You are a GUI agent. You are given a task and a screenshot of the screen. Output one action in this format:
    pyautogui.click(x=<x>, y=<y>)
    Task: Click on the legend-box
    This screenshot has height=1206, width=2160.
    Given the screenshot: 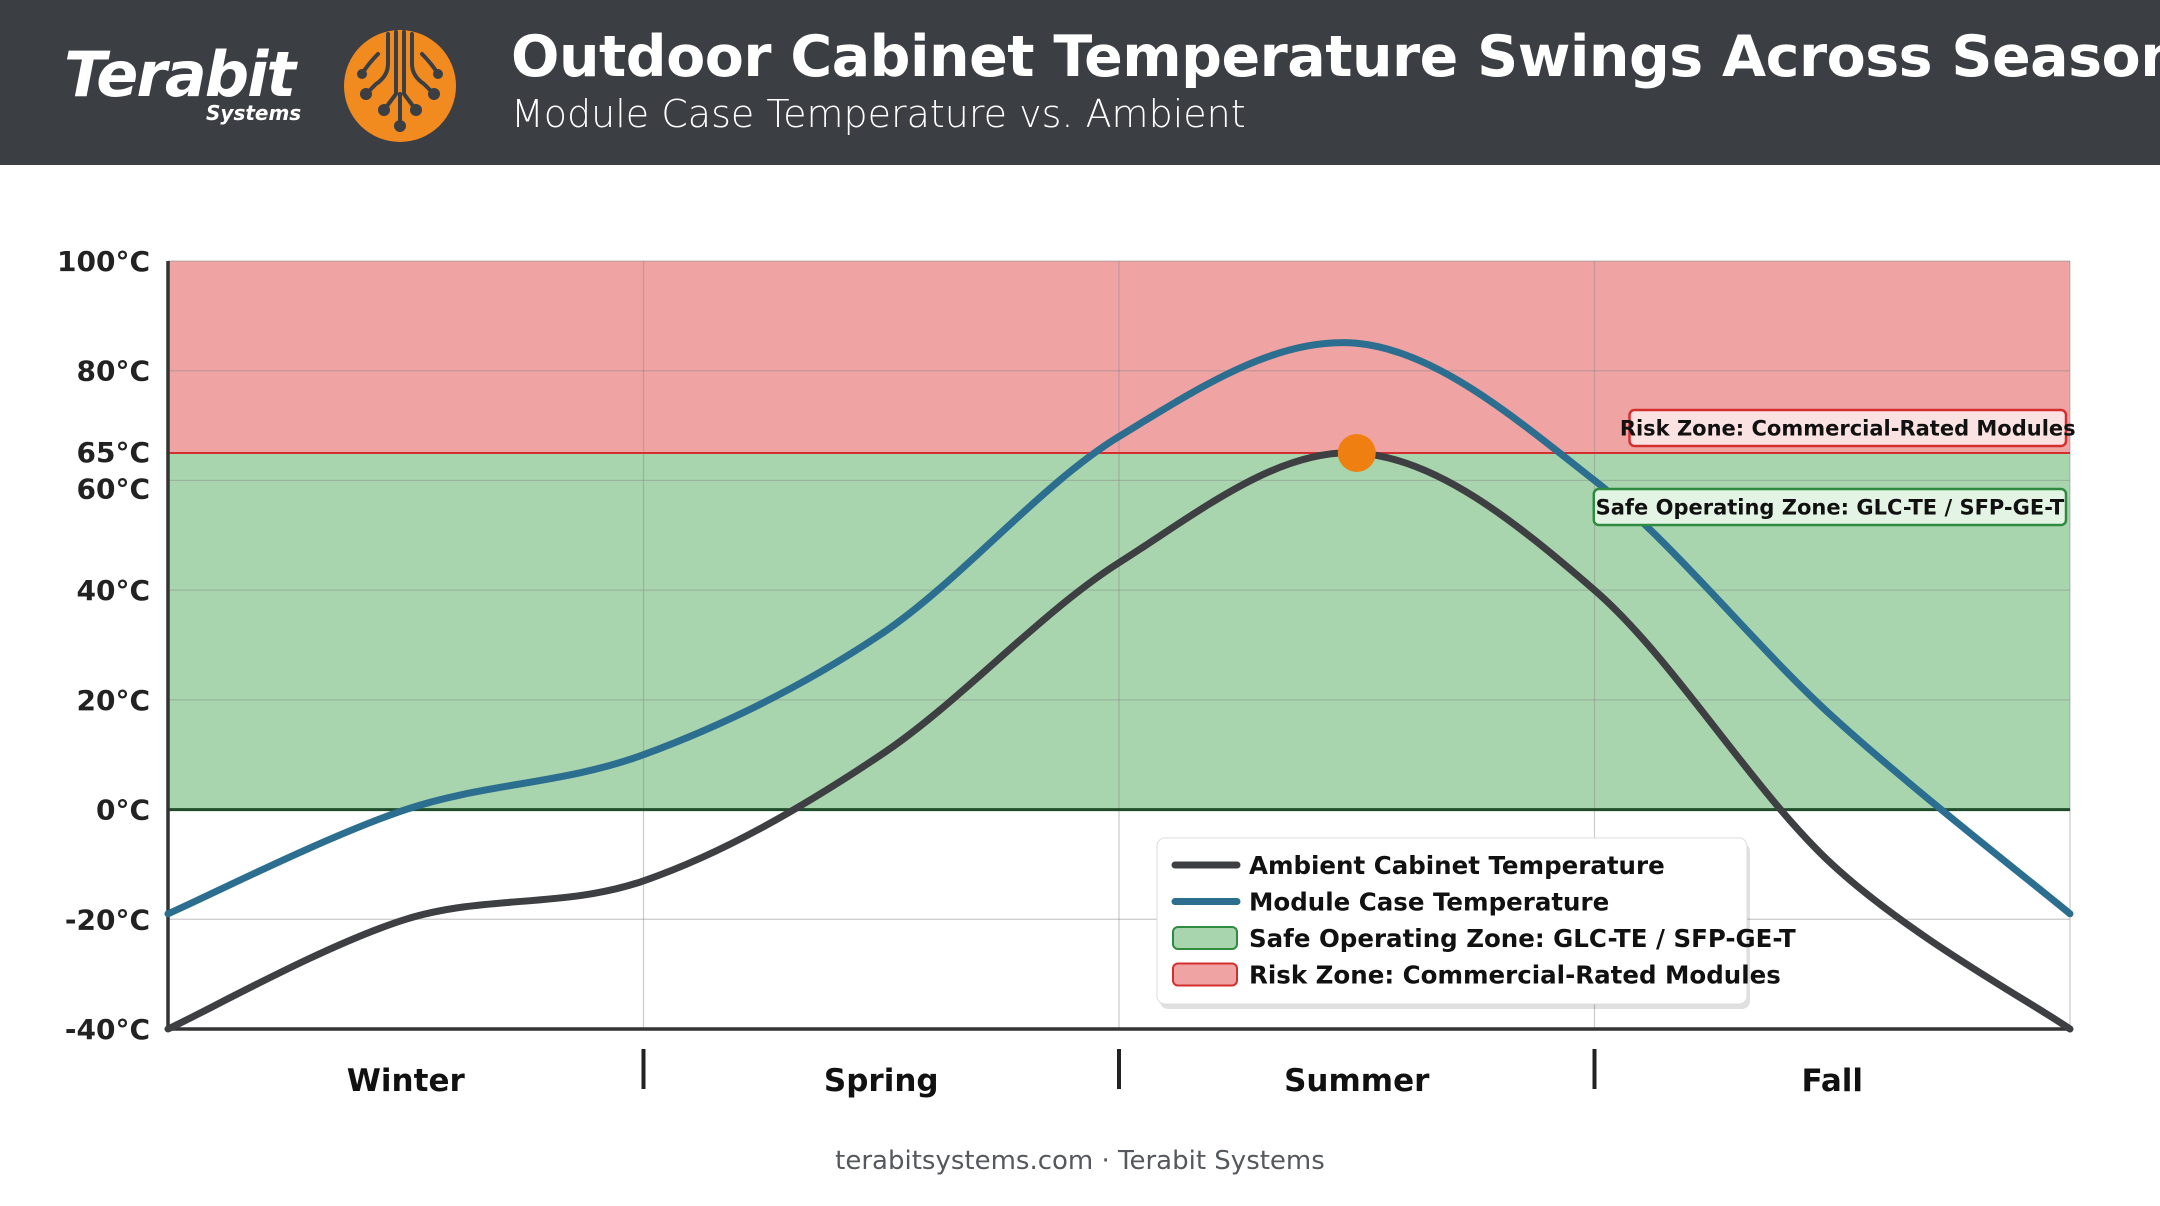 What is the action you would take?
    pyautogui.click(x=1452, y=921)
    